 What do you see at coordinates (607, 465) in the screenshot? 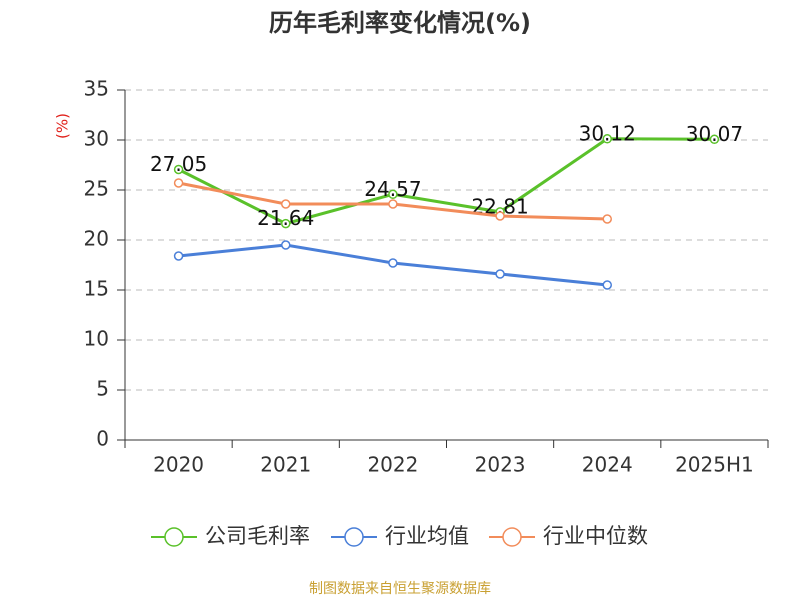
I see `x-tick-label: 2024` at bounding box center [607, 465].